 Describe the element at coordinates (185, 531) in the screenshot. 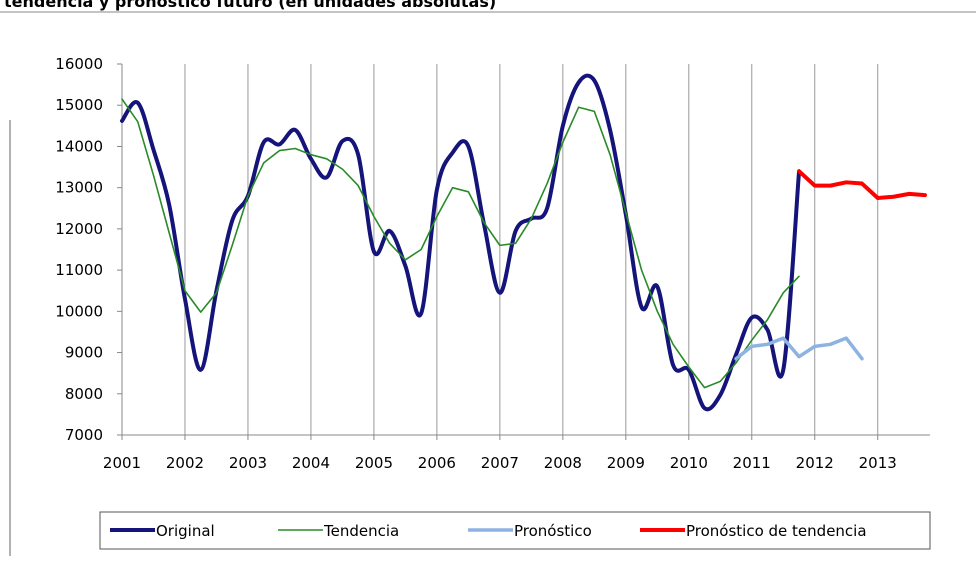

I see `legend-label: Original` at that location.